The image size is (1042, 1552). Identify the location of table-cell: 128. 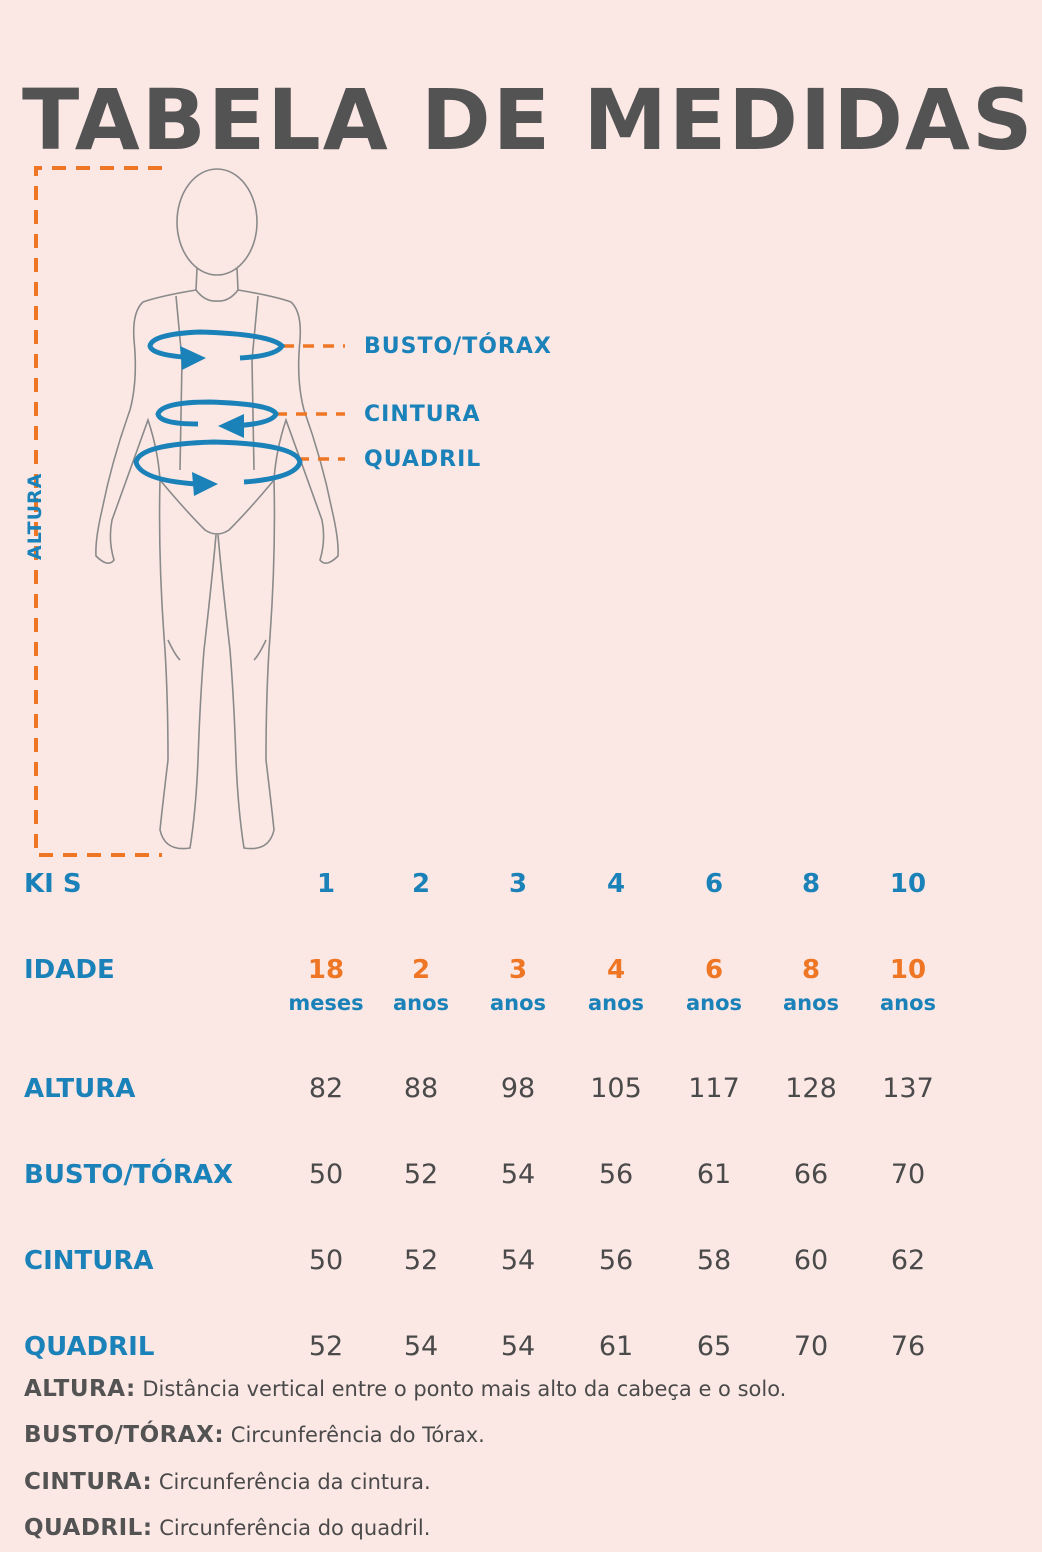
(811, 1088).